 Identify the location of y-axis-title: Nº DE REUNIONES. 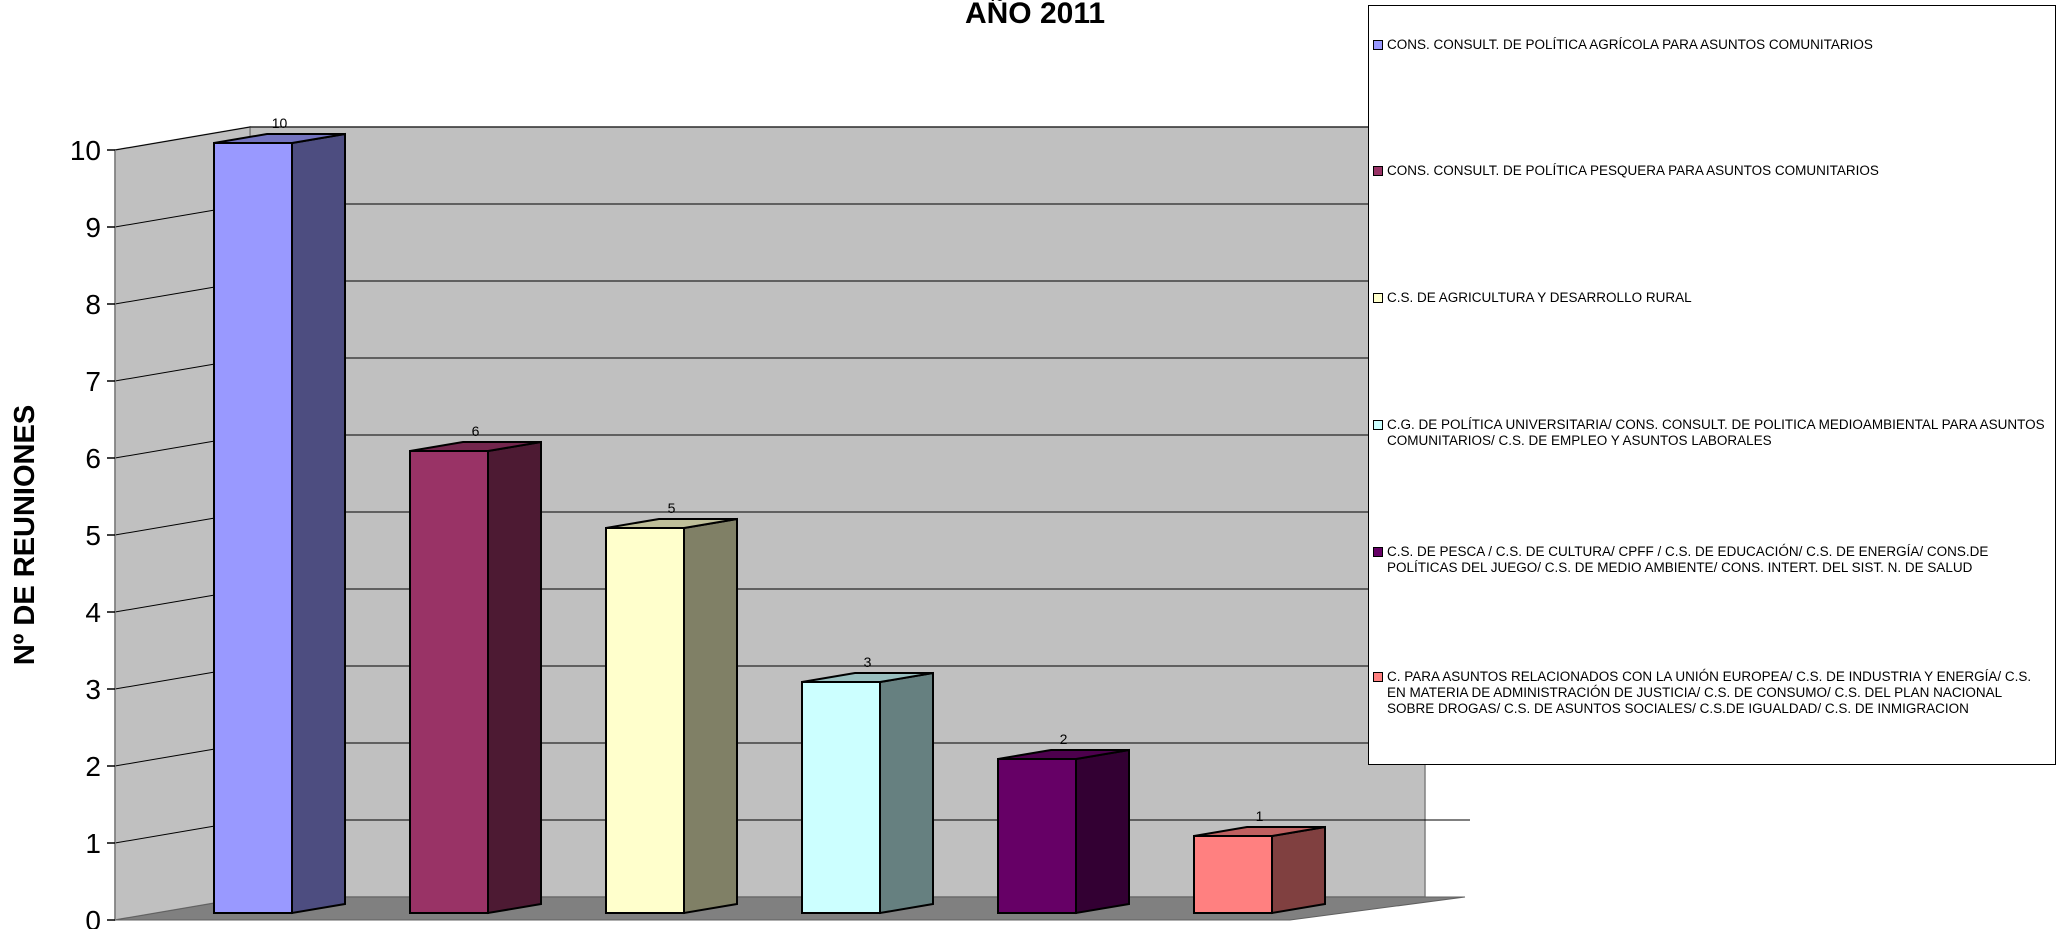
(25, 535).